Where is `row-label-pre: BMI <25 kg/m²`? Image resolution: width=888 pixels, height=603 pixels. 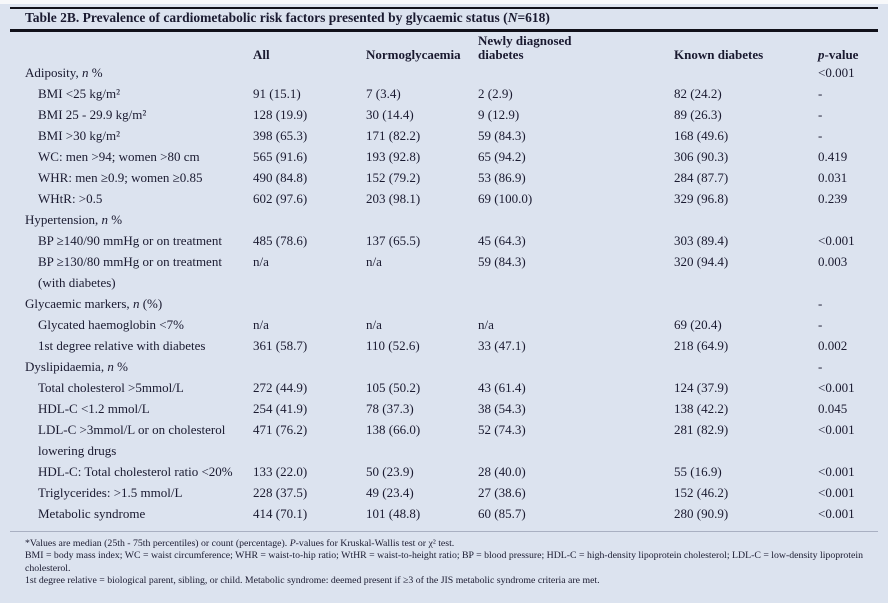 row-label-pre: BMI <25 kg/m² is located at coordinates (79, 93).